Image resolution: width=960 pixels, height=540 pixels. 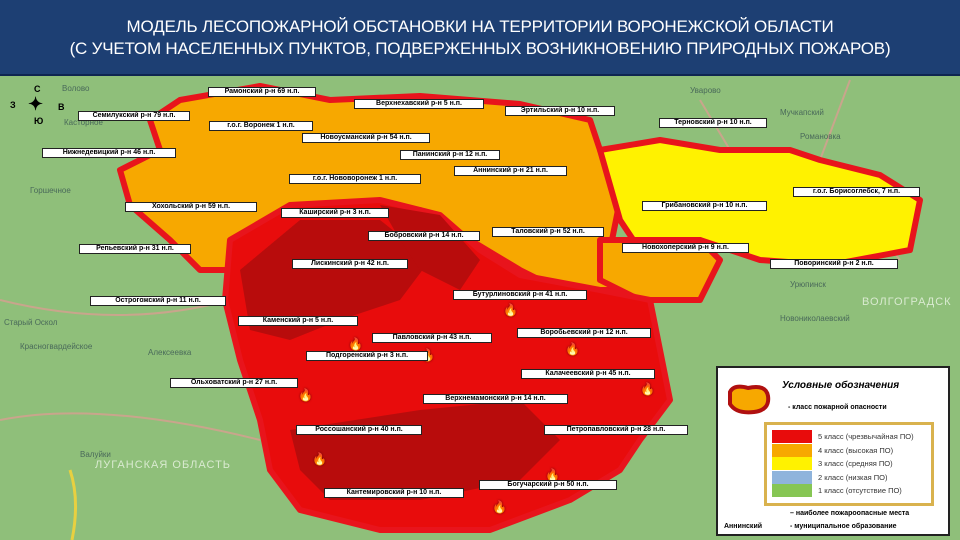 What do you see at coordinates (419, 104) in the screenshot?
I see `district-label: Верхнехавский р-н 5 н.п.` at bounding box center [419, 104].